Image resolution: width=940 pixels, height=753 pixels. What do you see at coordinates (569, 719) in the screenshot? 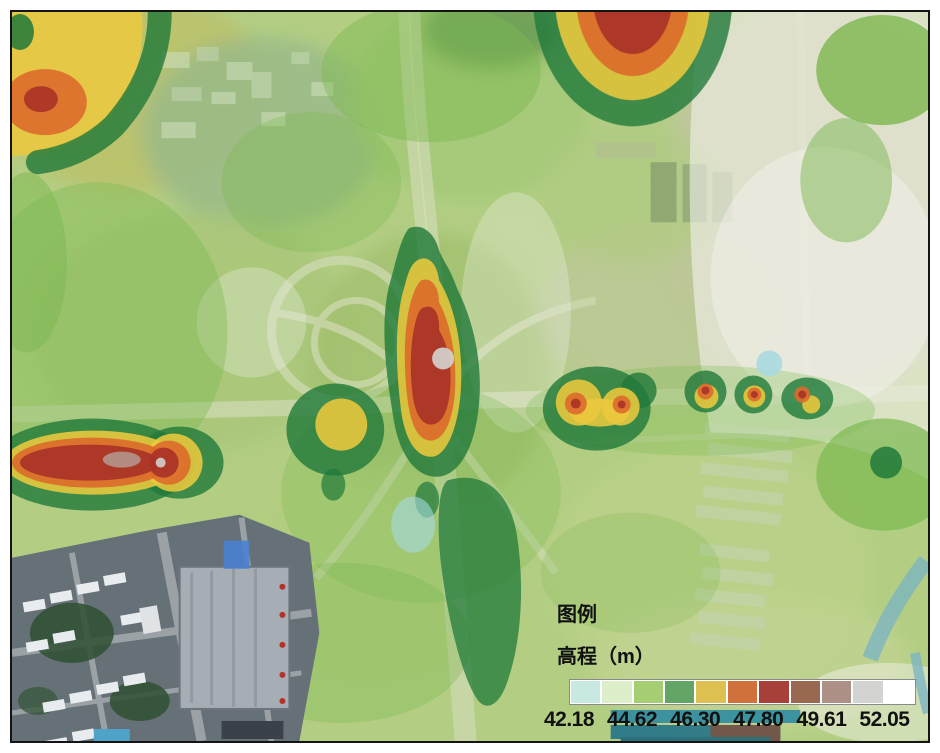
I see `colorbar-tick-label: 42.18` at bounding box center [569, 719].